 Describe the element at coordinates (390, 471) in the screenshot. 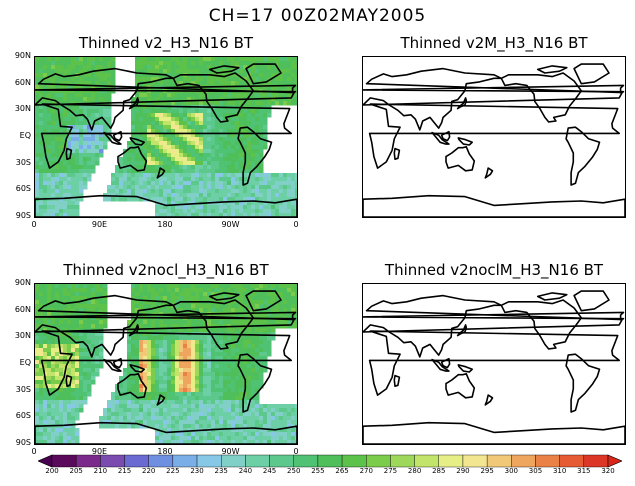

I see `colorbar-tick-label: 275` at that location.